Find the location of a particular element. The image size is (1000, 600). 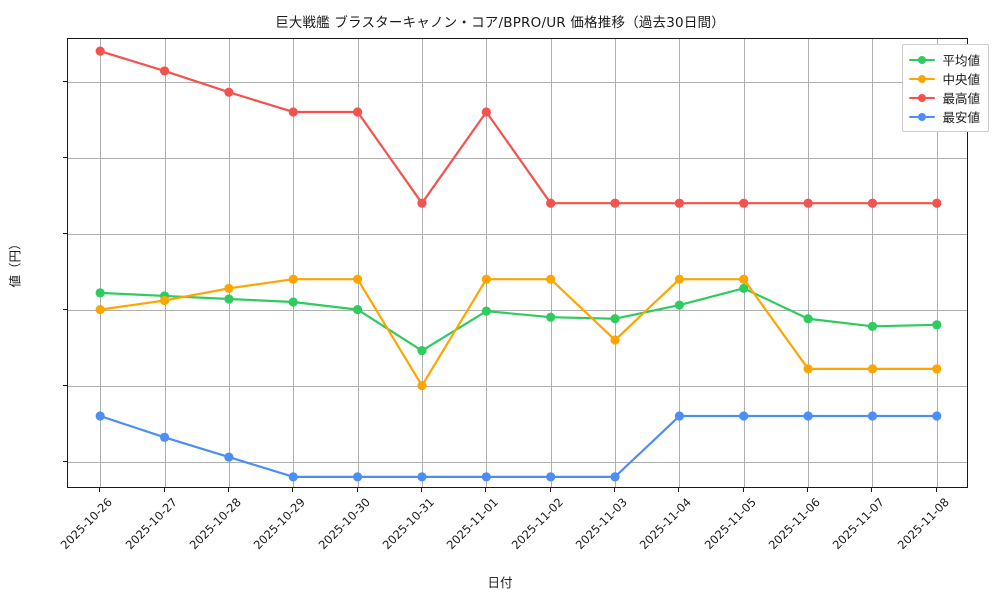

legend-item: 中央値 is located at coordinates (944, 78).